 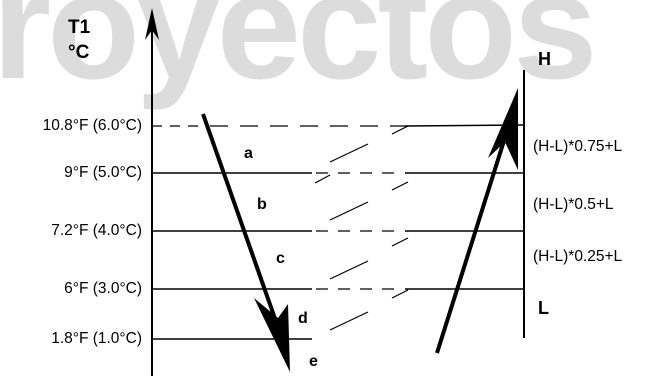 I want to click on falling-arrow-shaft, so click(x=241, y=222).